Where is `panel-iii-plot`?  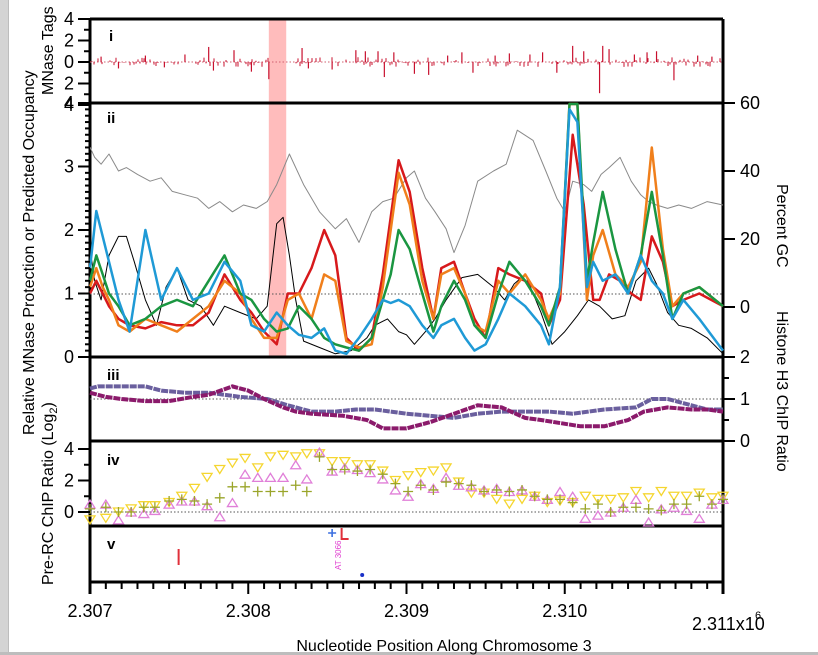 panel-iii-plot is located at coordinates (406, 407).